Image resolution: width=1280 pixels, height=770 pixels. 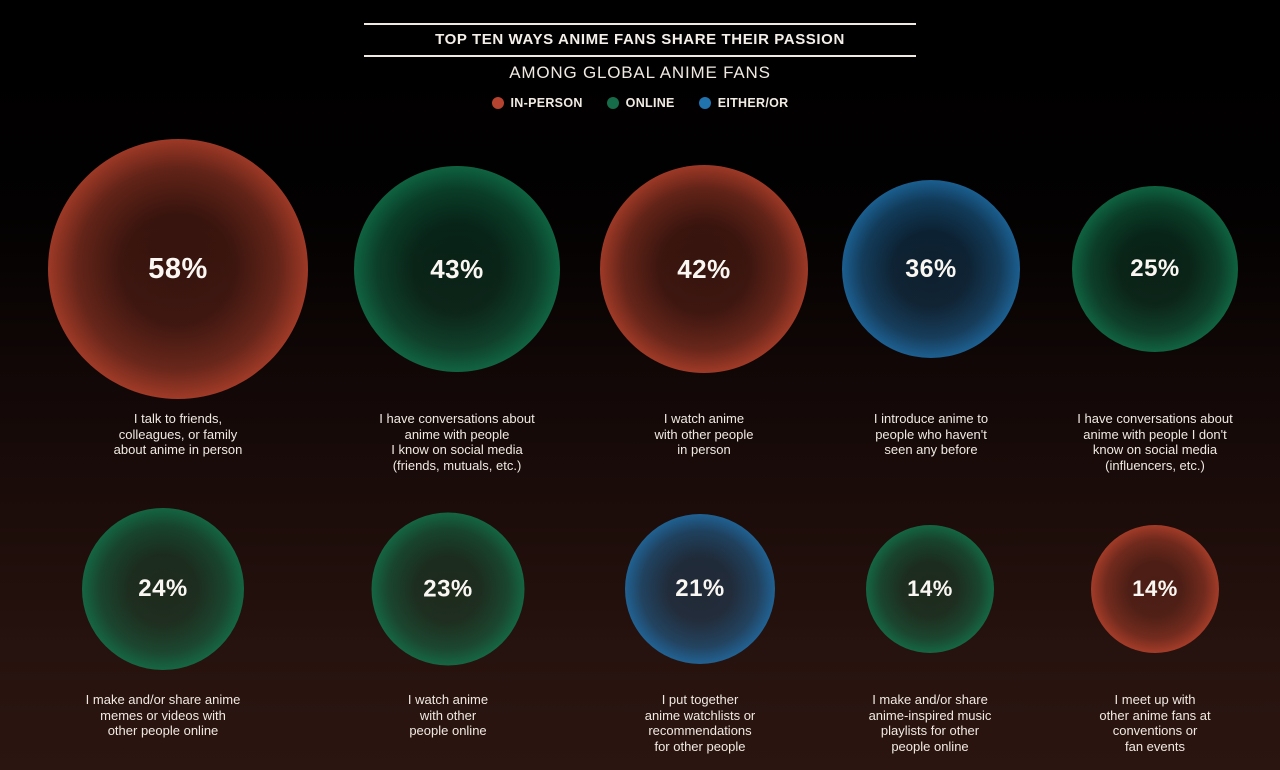 I want to click on legend: IN-PERSON ONLINE EITHER/OR, so click(x=640, y=103).